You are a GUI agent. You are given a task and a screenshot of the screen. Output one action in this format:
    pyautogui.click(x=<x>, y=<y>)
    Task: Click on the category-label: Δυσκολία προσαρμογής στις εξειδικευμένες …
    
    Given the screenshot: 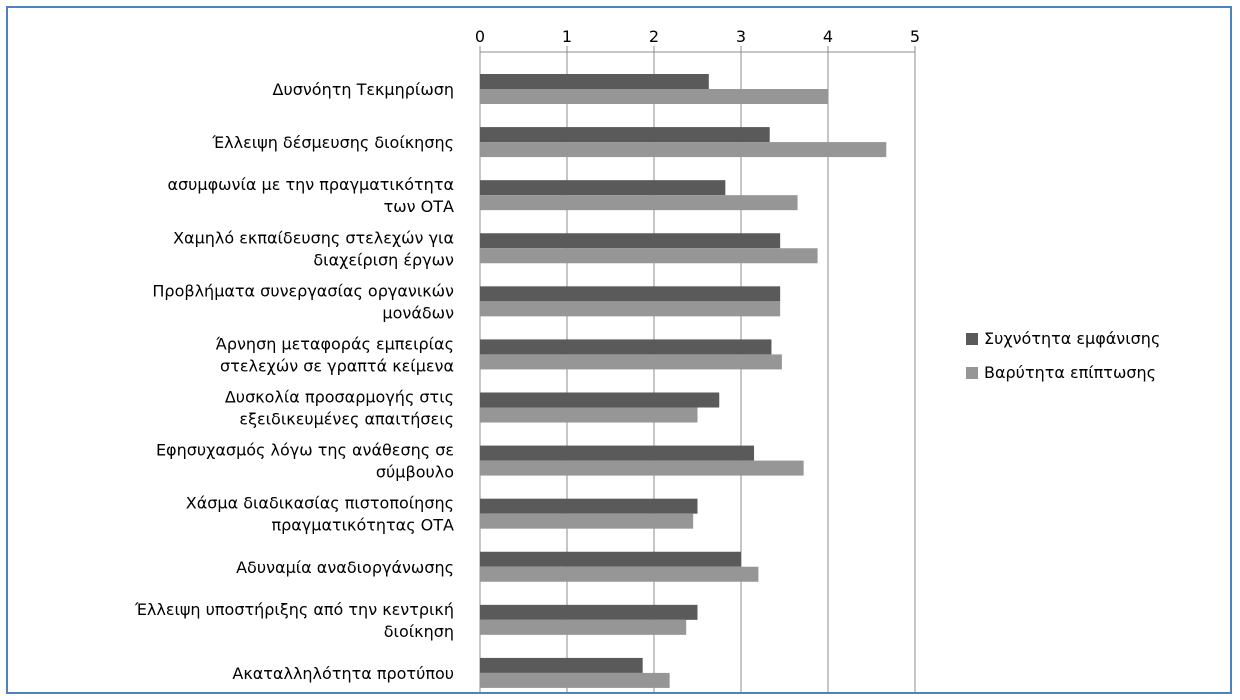 What is the action you would take?
    pyautogui.click(x=339, y=408)
    